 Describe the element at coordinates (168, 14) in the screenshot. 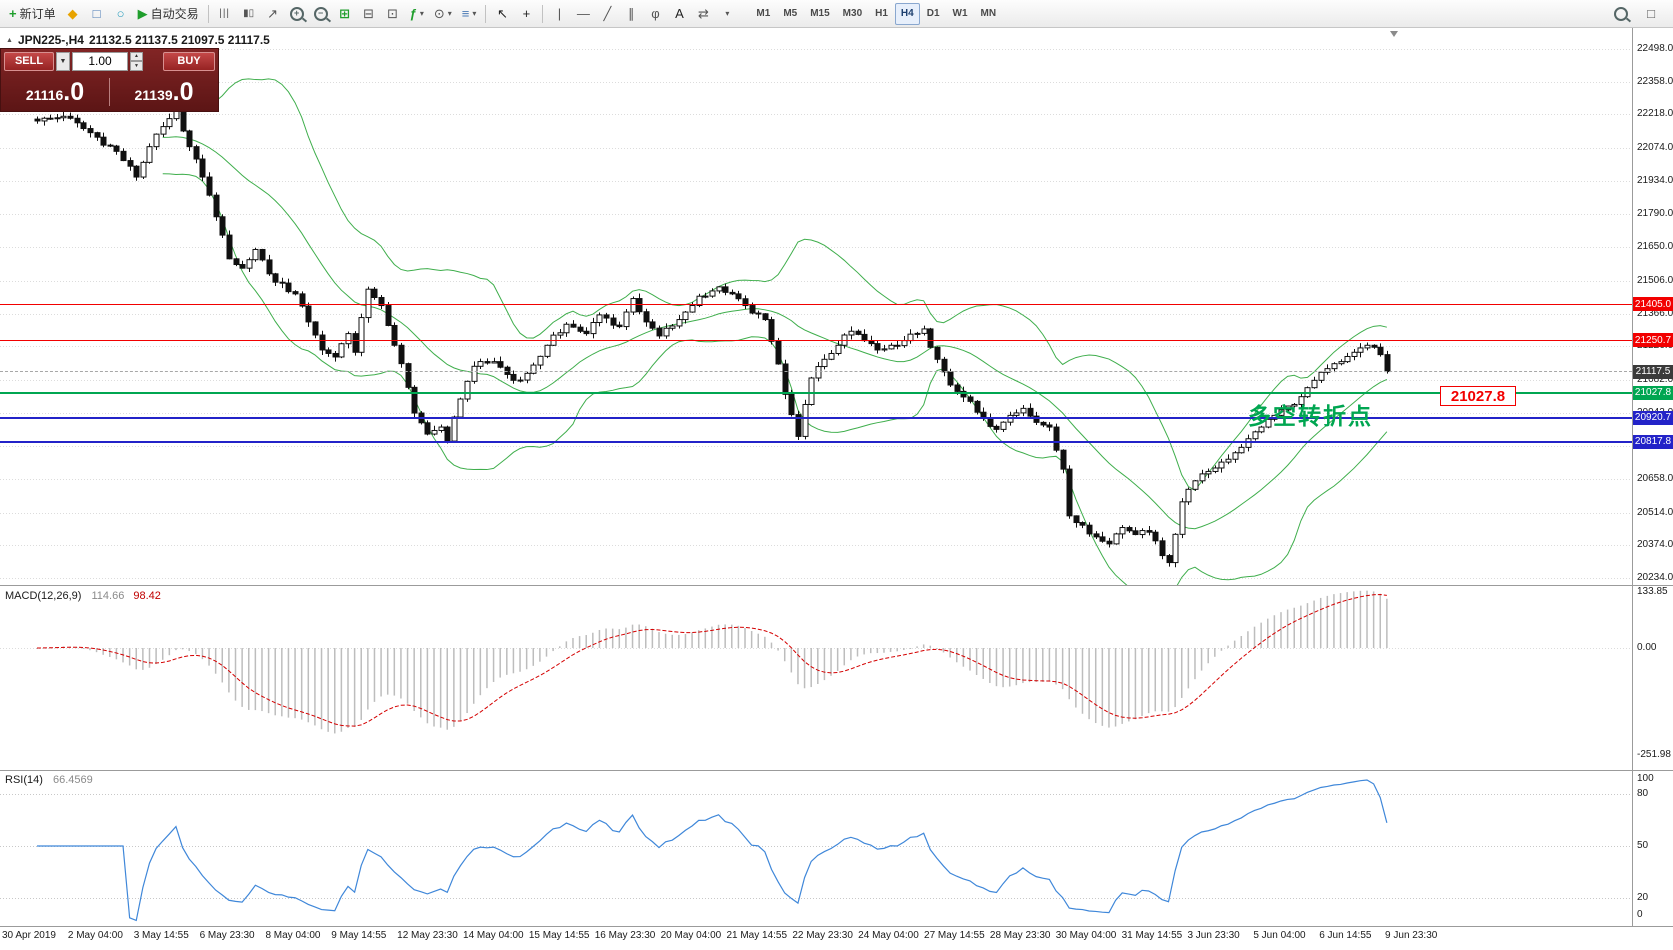

I see `autotrade-button: ▶ 自动交易` at that location.